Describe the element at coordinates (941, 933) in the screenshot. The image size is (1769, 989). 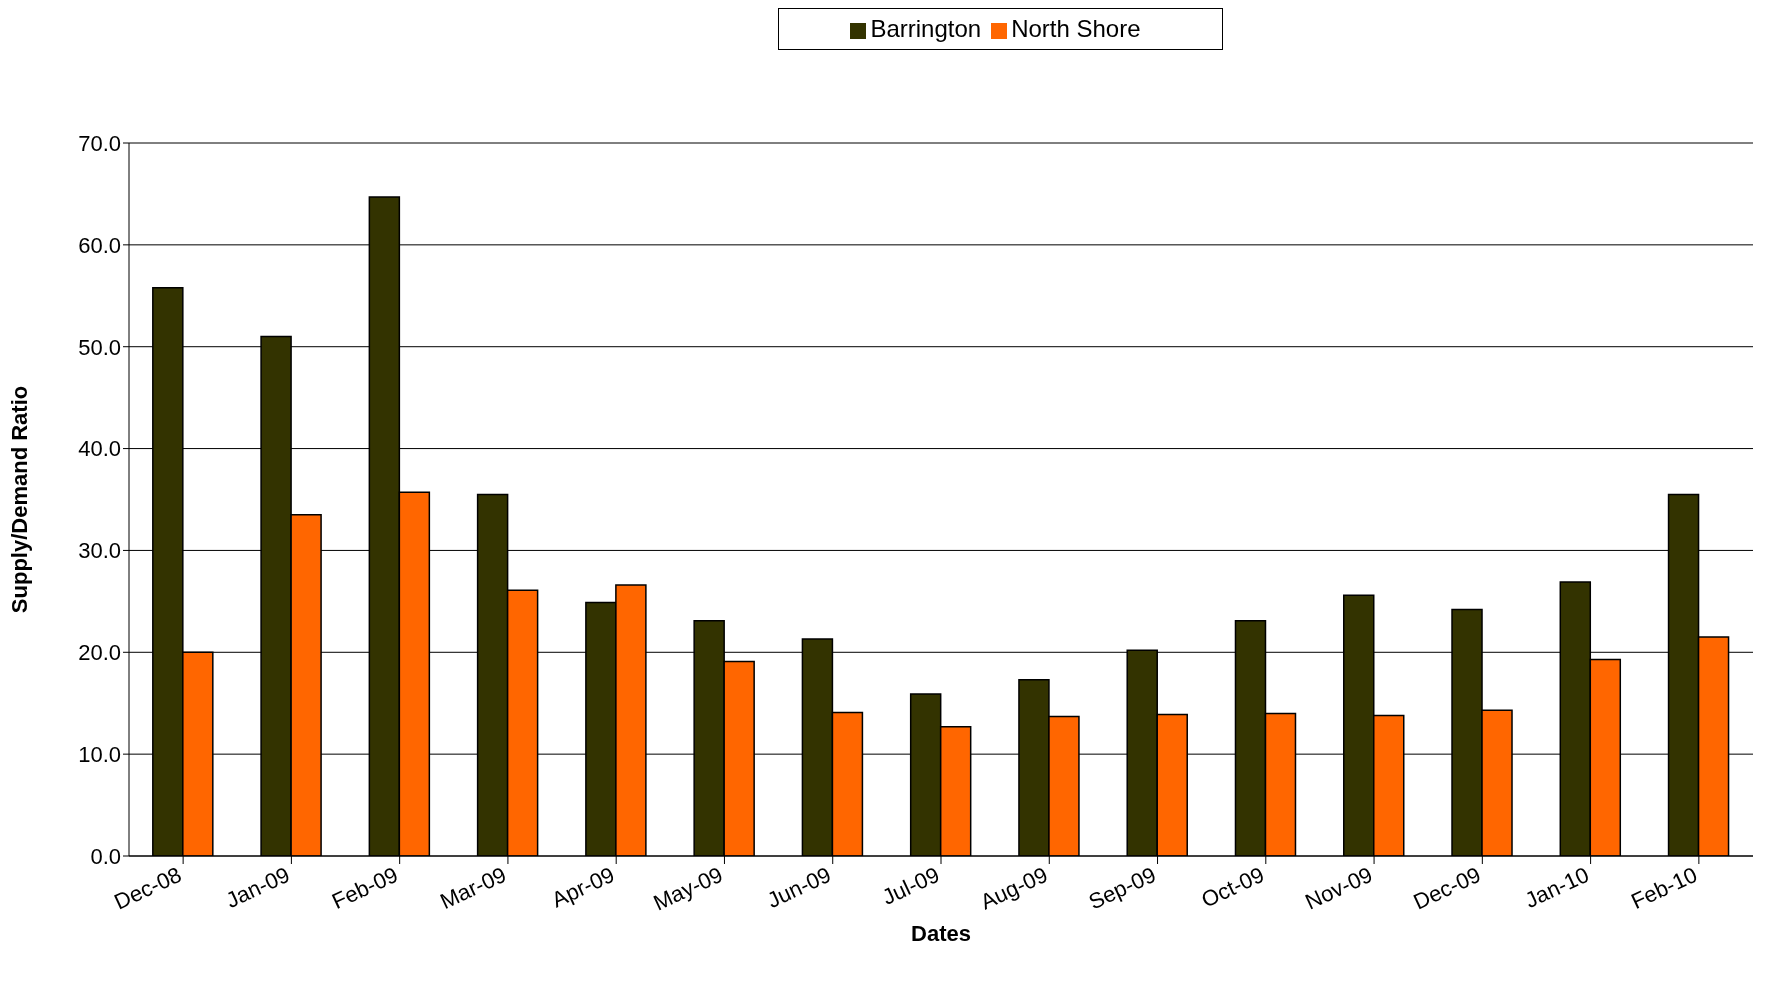
I see `x-axis-title: Dates` at that location.